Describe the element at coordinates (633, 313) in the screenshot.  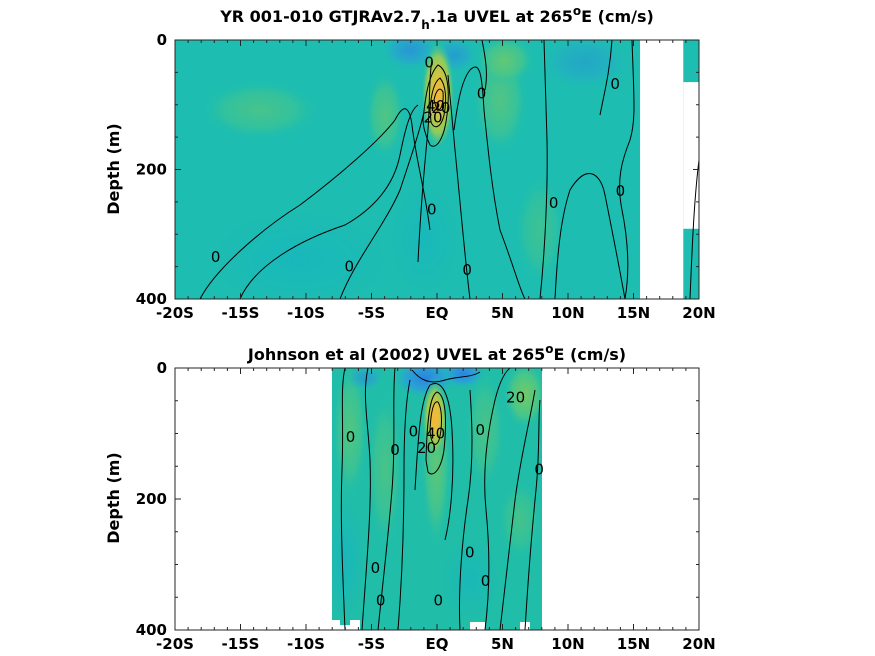
I see `top-x-tick-label: 15N` at that location.